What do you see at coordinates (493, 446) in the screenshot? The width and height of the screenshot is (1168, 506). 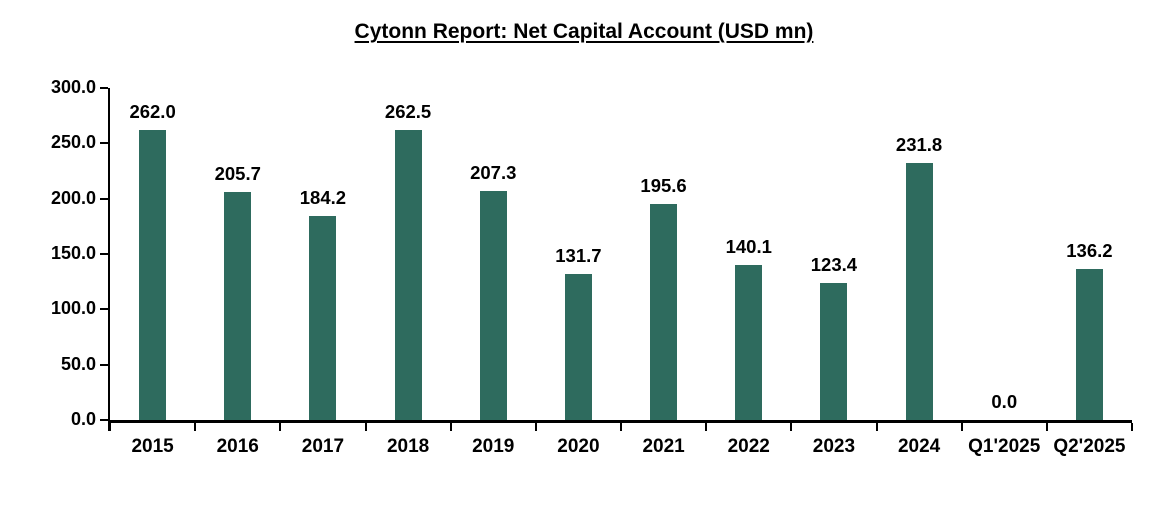 I see `x-tick-label-2019: 2019` at bounding box center [493, 446].